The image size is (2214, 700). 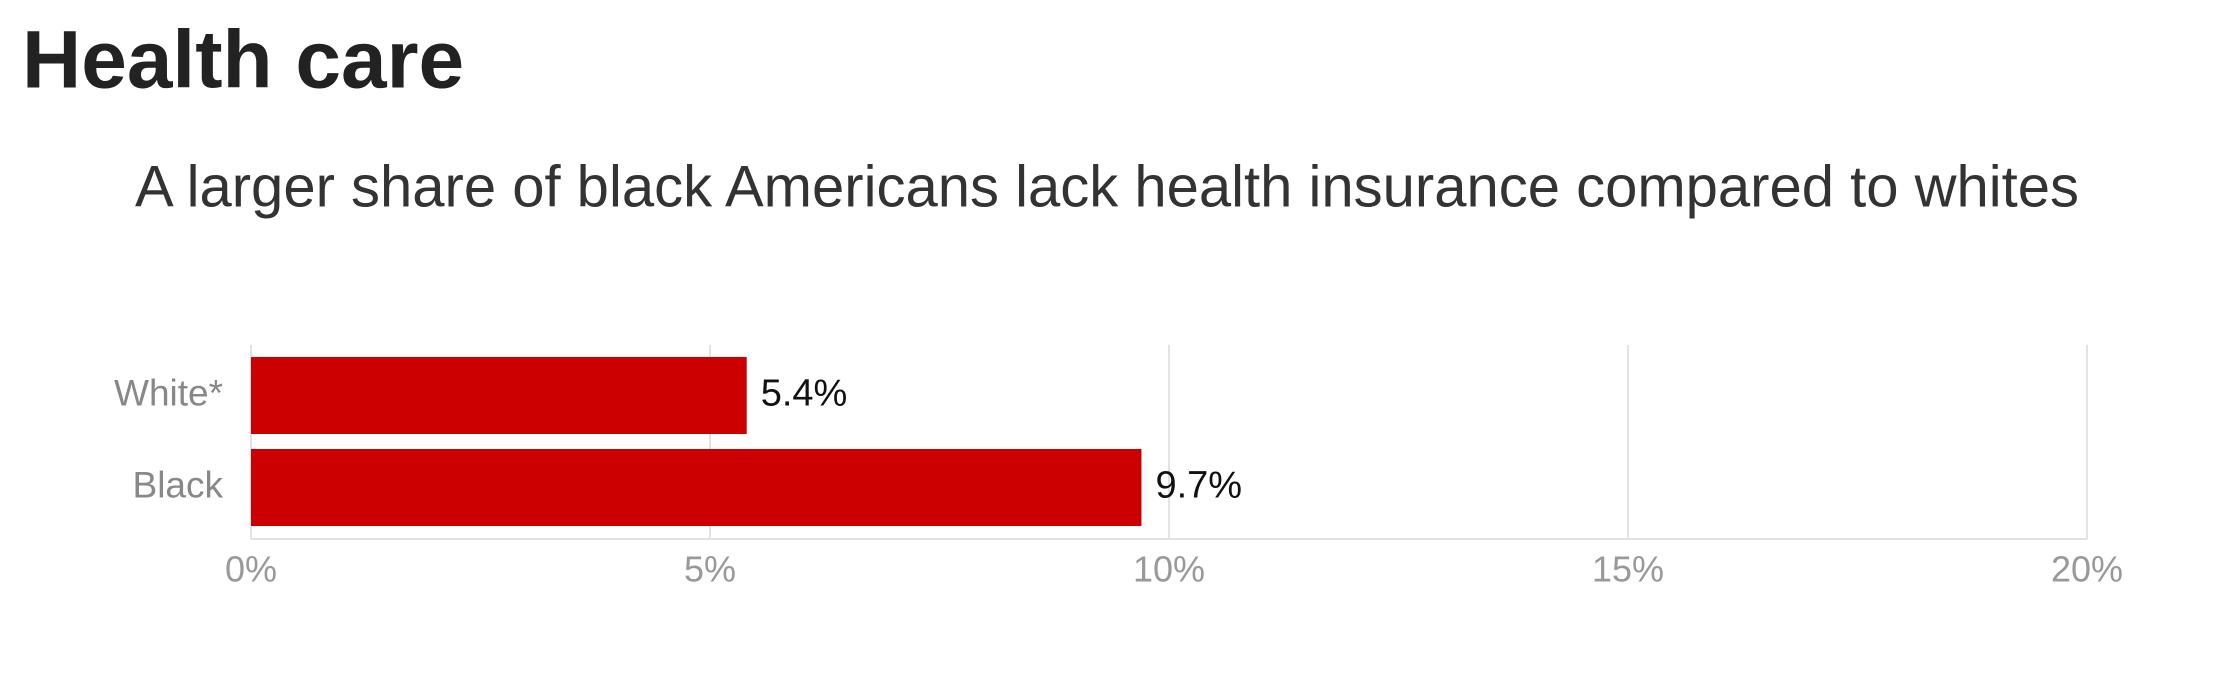 What do you see at coordinates (243, 60) in the screenshot?
I see `page-title: Health care` at bounding box center [243, 60].